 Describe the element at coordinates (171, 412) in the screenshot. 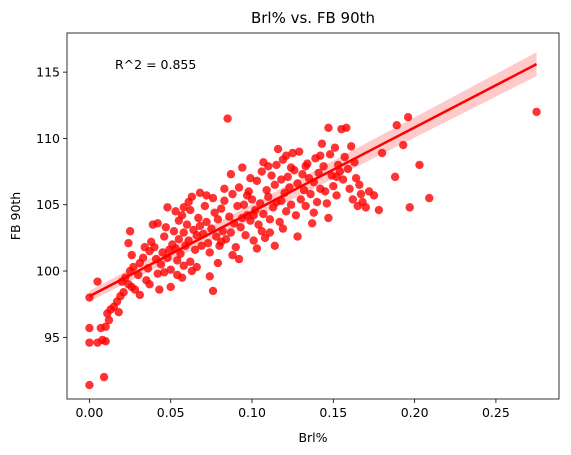

I see `x-tick-label: 0.05` at that location.